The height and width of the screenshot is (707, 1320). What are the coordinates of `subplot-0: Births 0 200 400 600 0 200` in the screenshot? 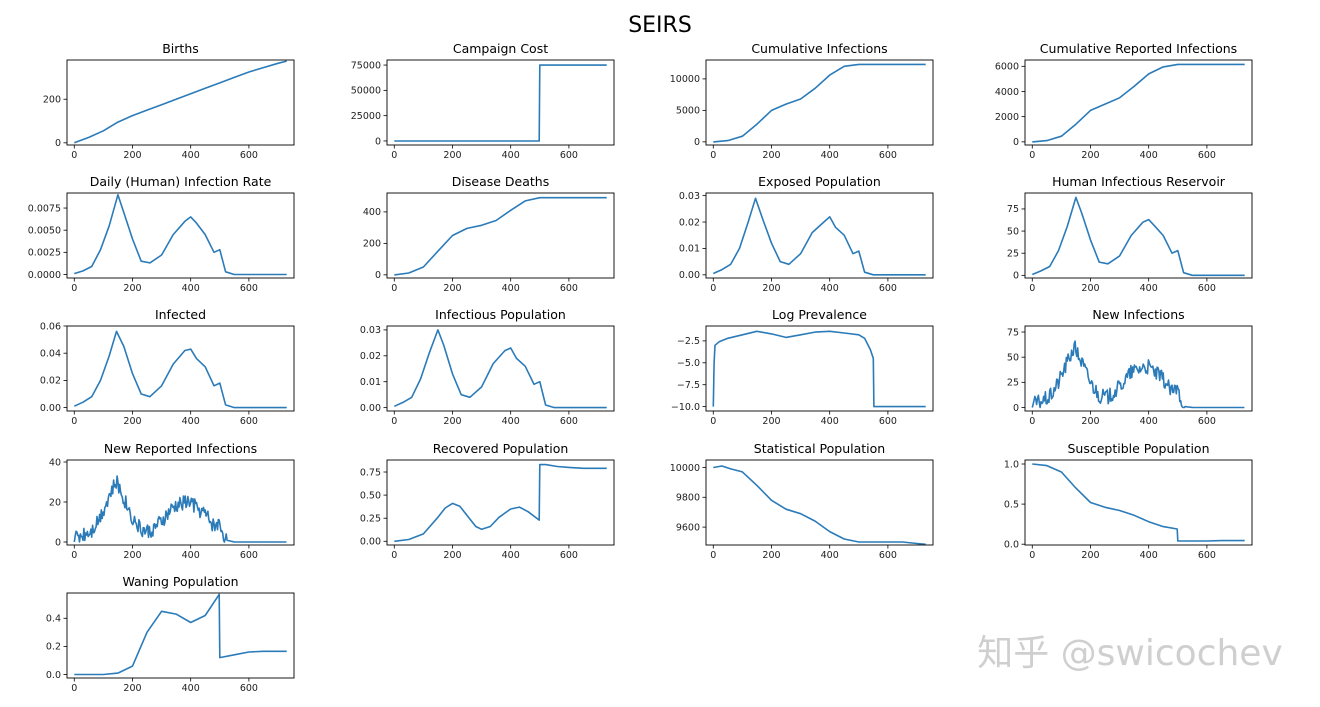 It's located at (169, 101).